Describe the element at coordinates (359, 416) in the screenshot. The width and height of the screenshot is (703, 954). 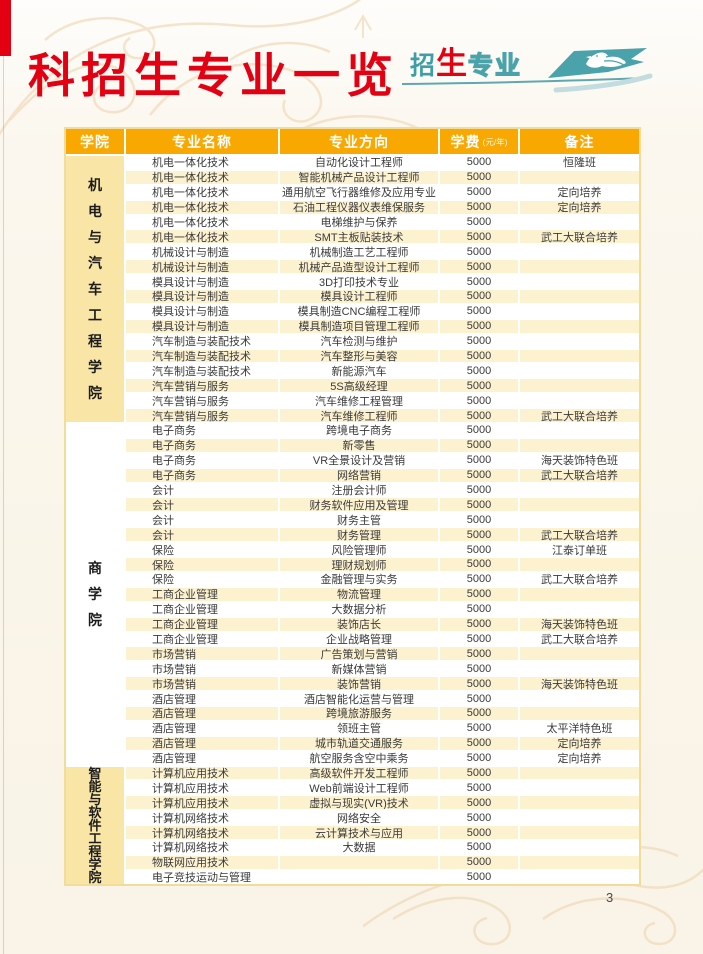
I see `direction-cell: 汽车维修工程师` at that location.